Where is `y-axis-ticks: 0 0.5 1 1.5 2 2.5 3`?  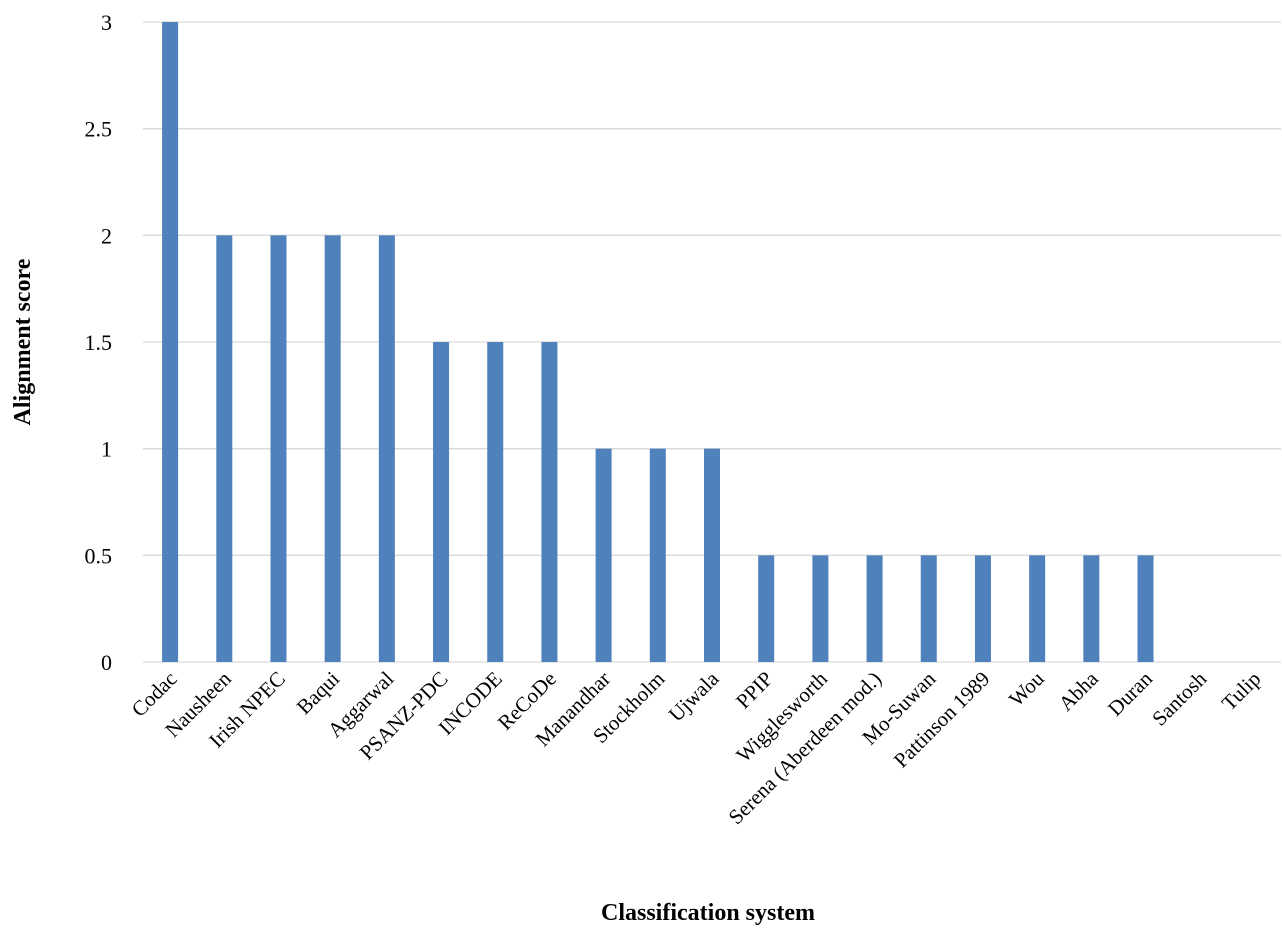 y-axis-ticks: 0 0.5 1 1.5 2 2.5 3 is located at coordinates (99, 342).